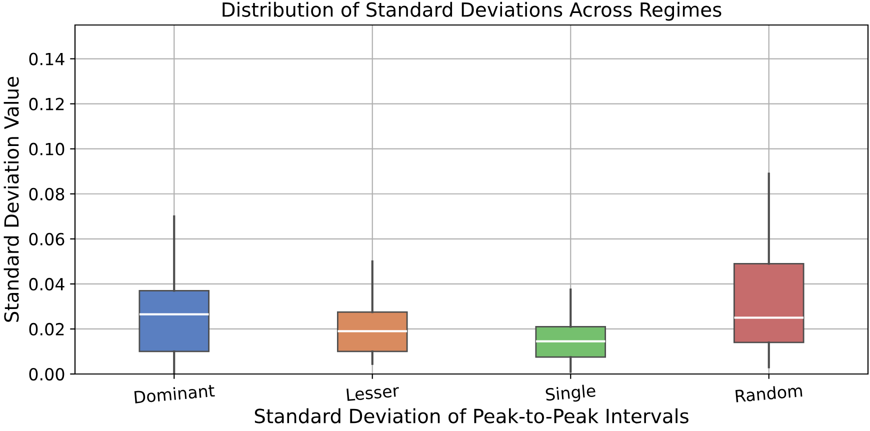  Describe the element at coordinates (46, 59) in the screenshot. I see `y-tick-label: 0.14` at that location.